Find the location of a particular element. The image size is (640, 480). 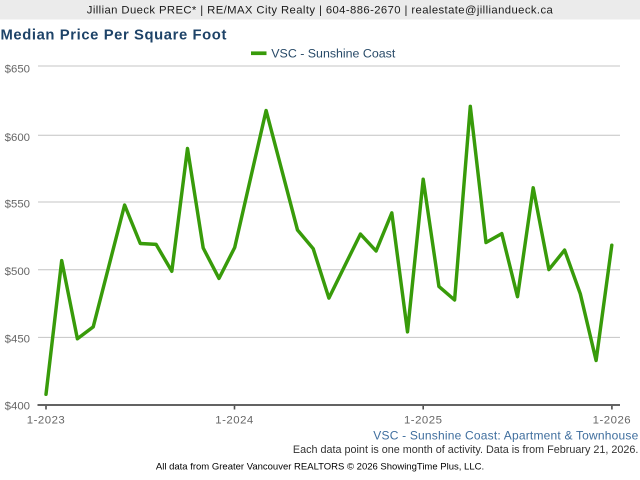

svg-text: 1-2023 is located at coordinates (46, 420).